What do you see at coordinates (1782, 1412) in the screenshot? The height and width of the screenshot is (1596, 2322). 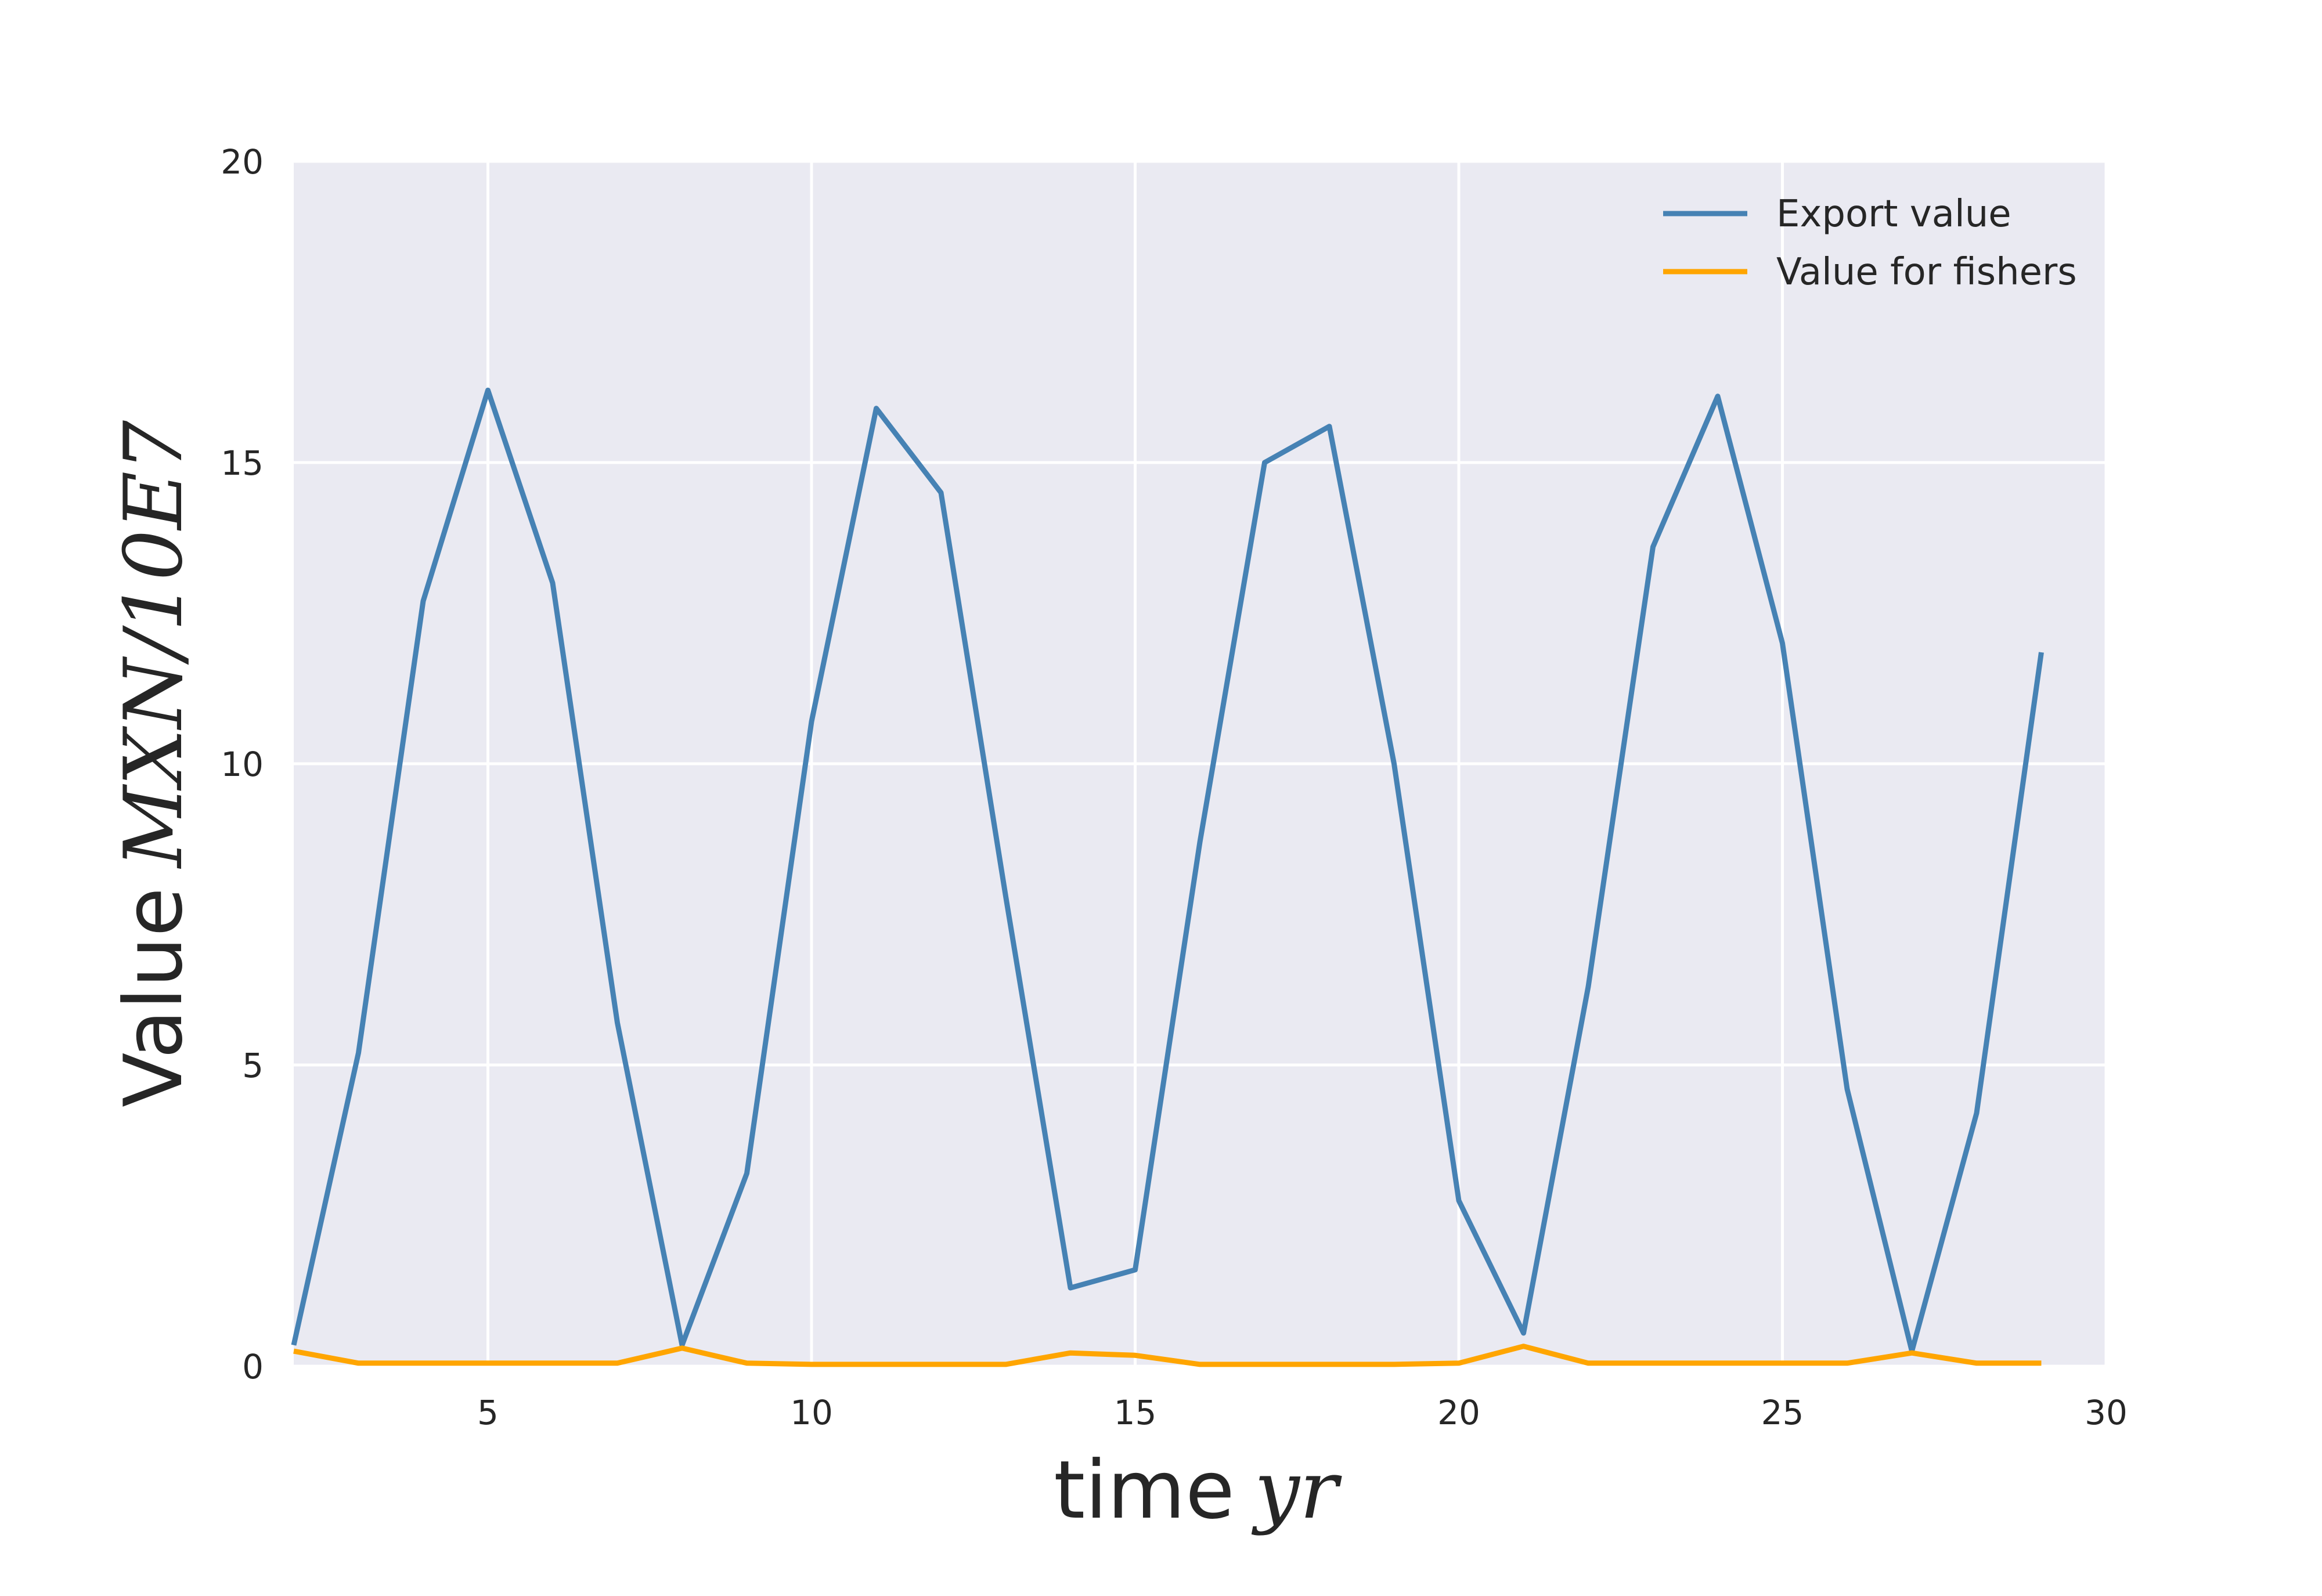 I see `x-tick-label: 25` at bounding box center [1782, 1412].